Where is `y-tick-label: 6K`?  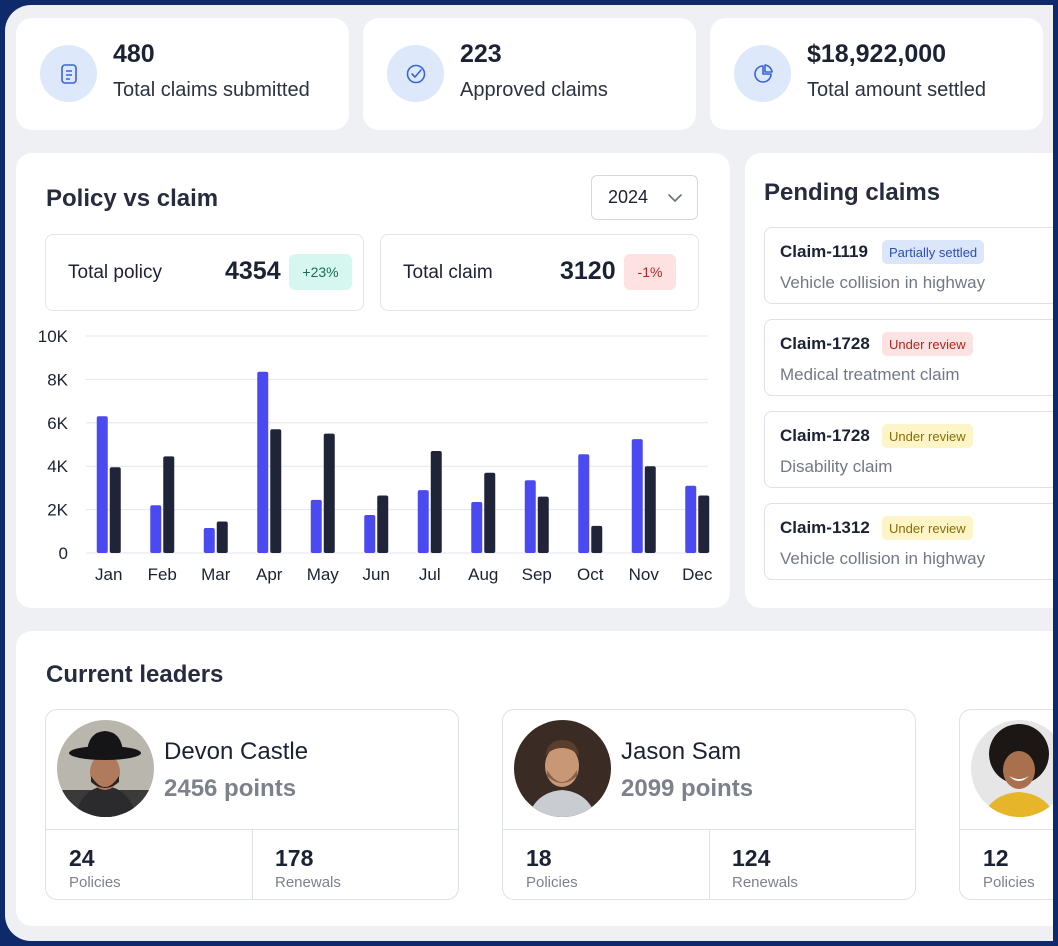
y-tick-label: 6K is located at coordinates (57, 423).